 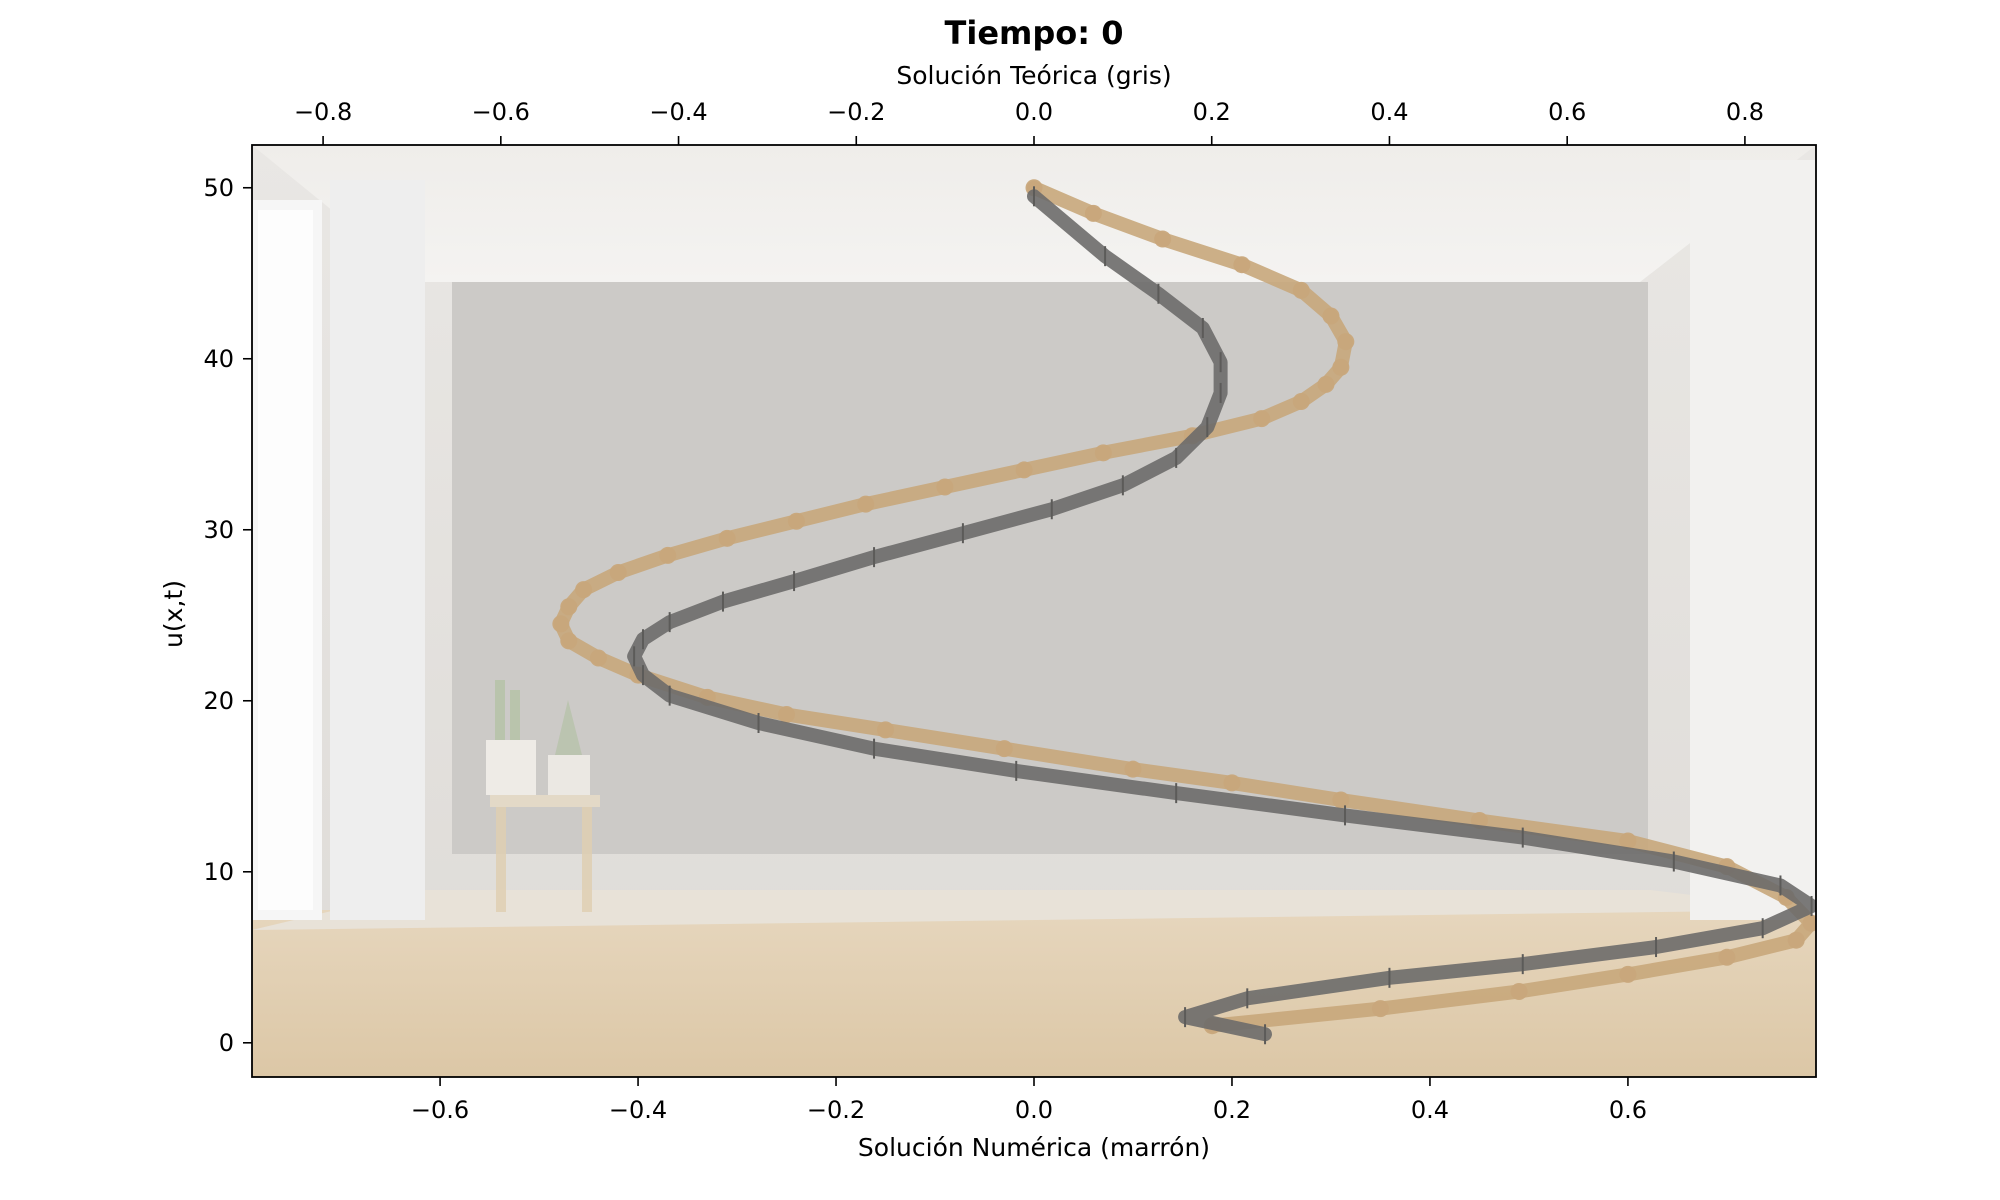 I want to click on x-bottom-tick-label: 0.0, so click(x=1034, y=1110).